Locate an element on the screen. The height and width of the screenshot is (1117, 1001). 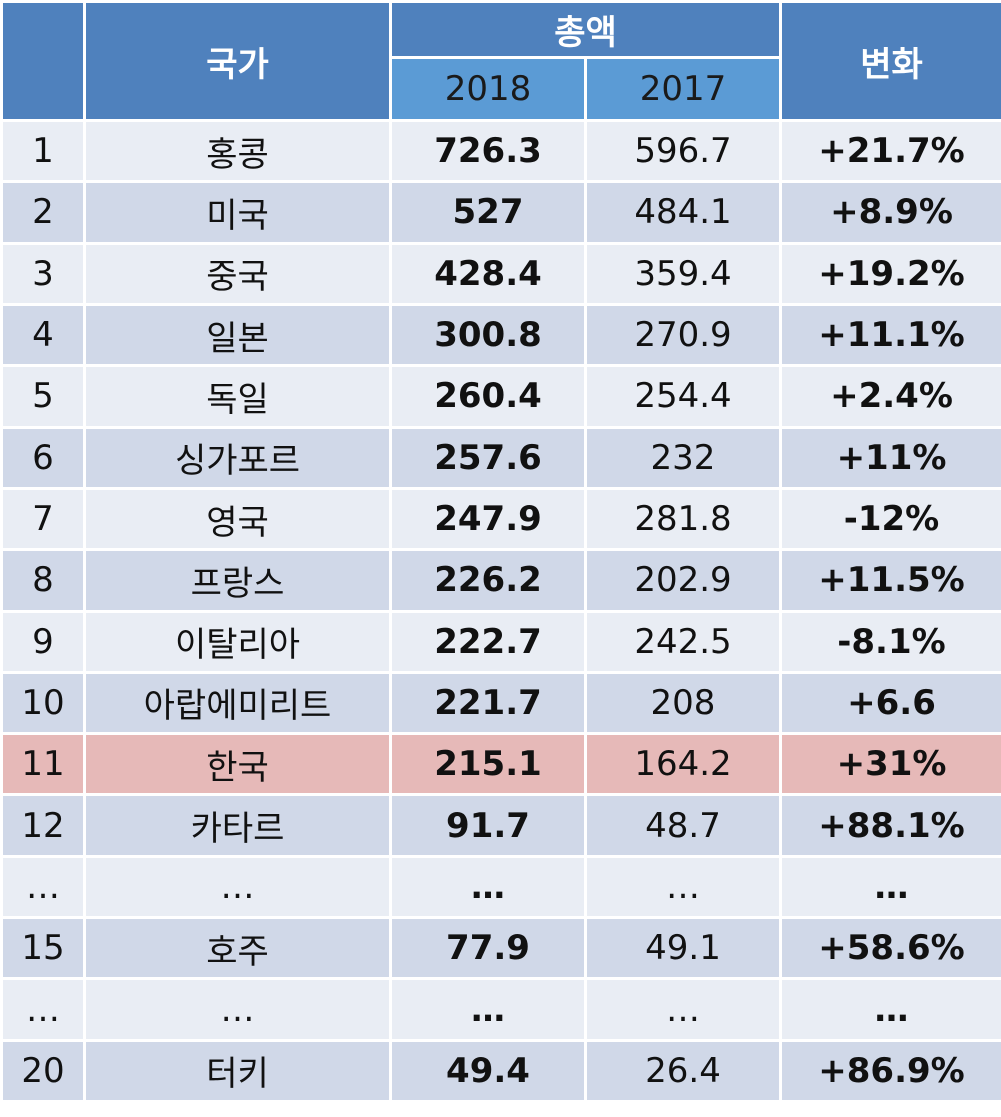
value-2017-cell: 270.9 is located at coordinates (683, 335).